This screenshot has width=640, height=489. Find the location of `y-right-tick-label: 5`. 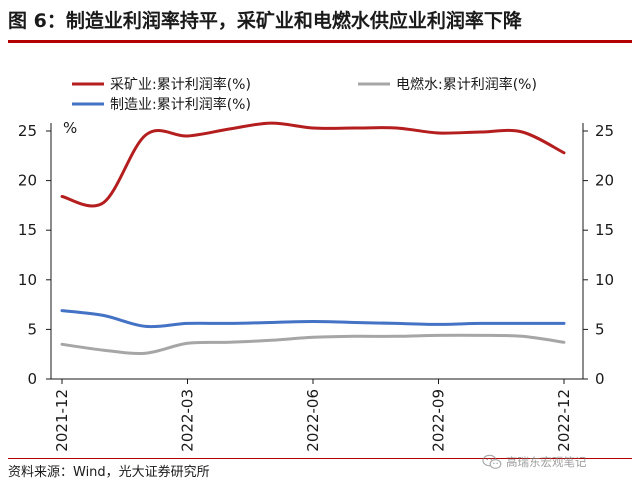

y-right-tick-label: 5 is located at coordinates (600, 329).